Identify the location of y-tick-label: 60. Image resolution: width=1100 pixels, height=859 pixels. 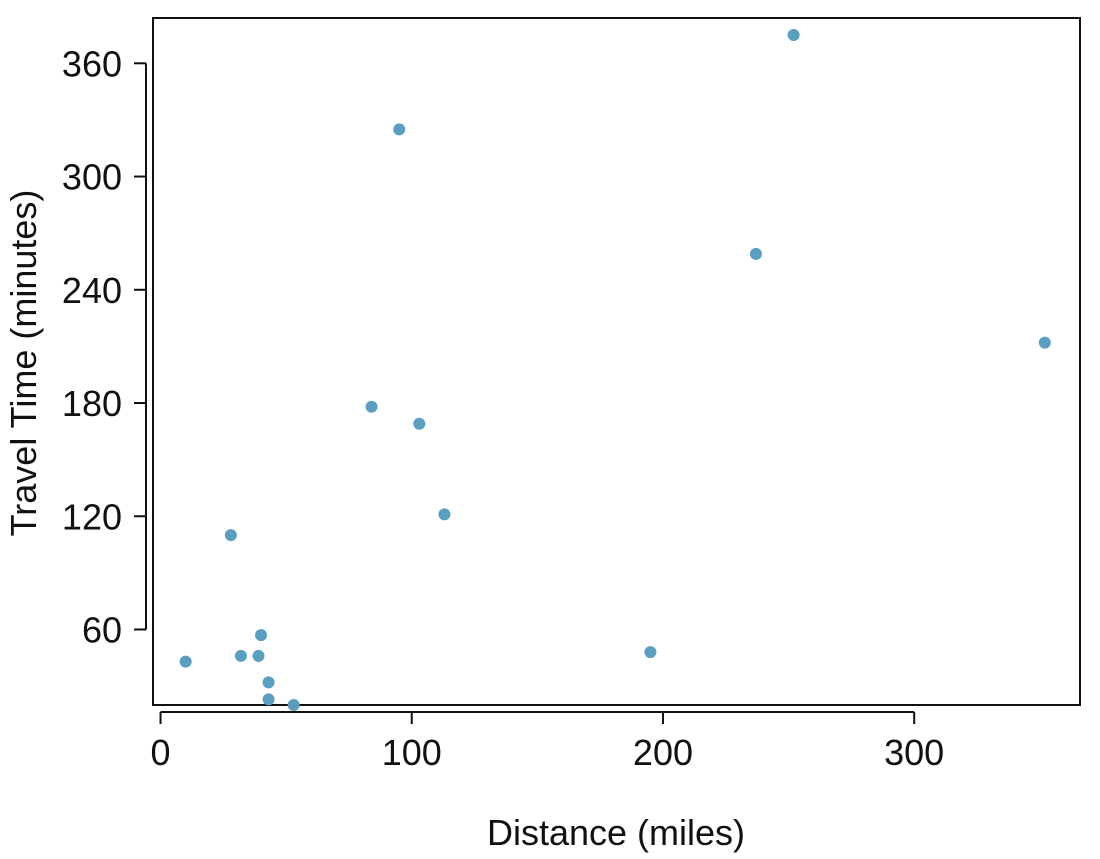
(102, 630).